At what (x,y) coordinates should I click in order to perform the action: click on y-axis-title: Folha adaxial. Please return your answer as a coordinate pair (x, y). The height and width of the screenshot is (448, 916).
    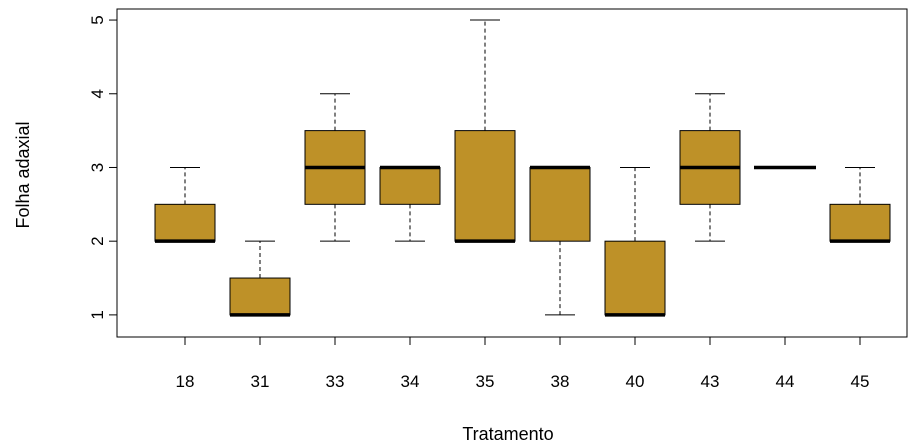
    Looking at the image, I should click on (23, 174).